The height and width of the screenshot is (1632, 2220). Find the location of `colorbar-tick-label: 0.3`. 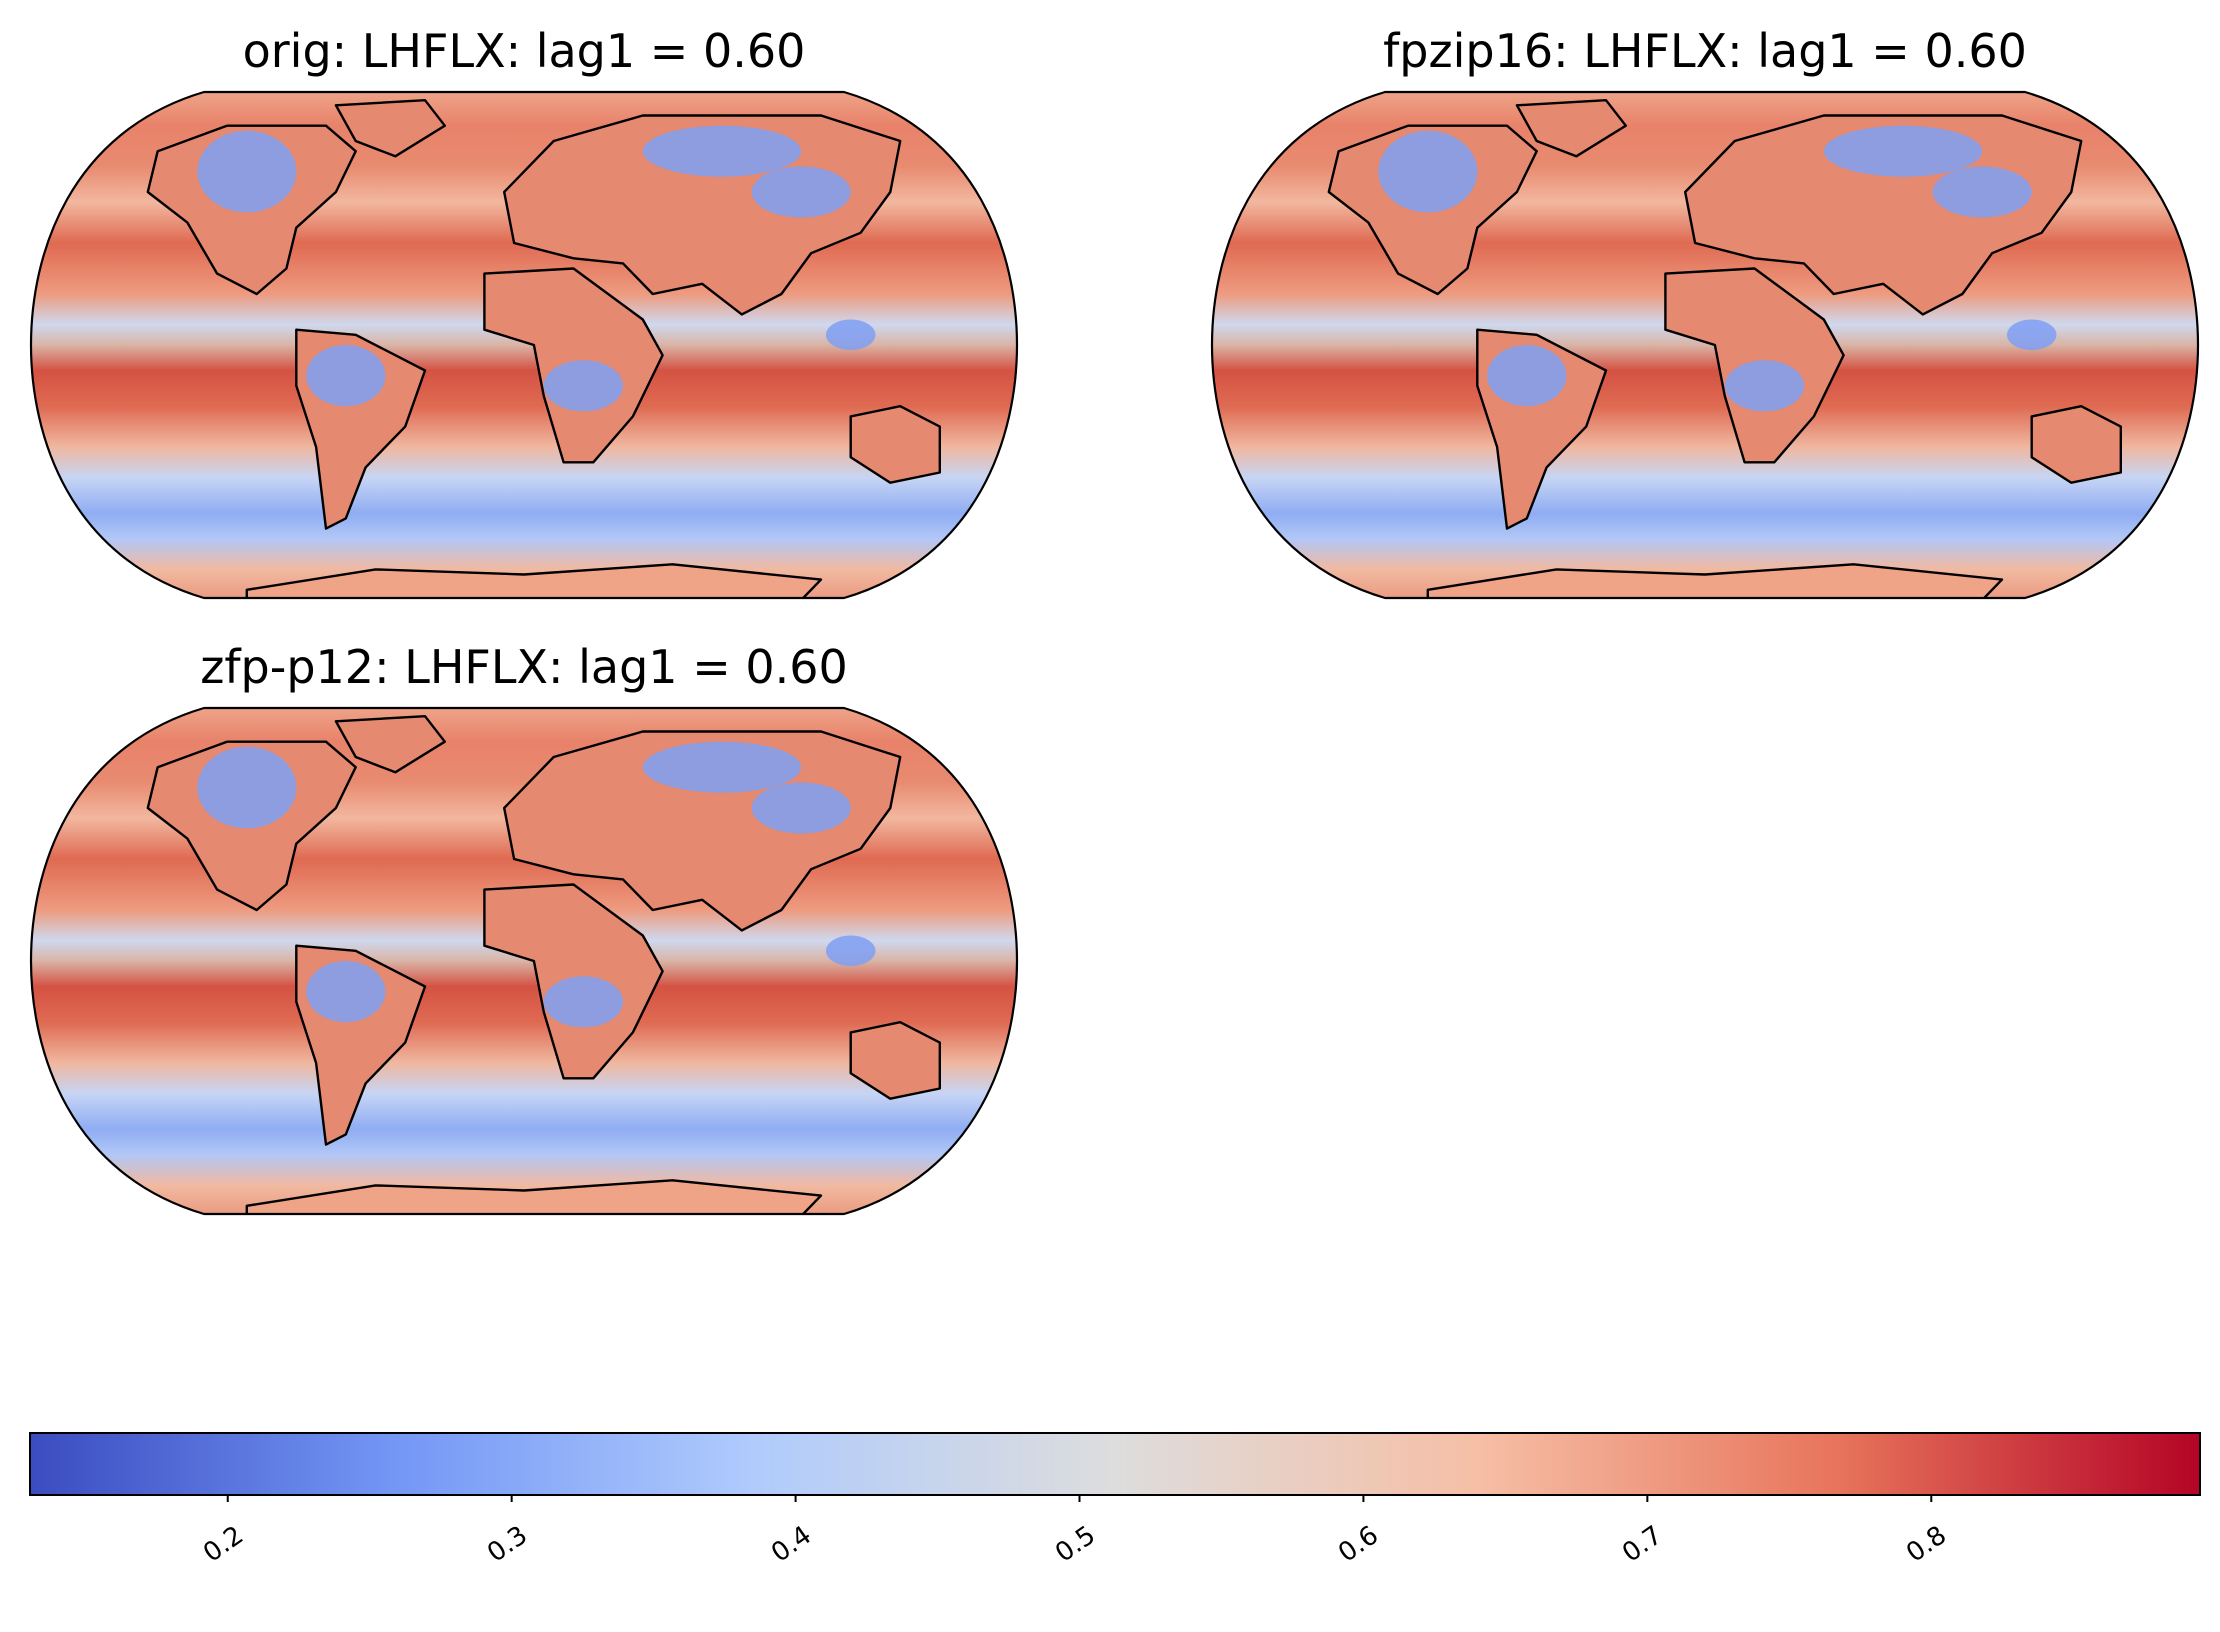

colorbar-tick-label: 0.3 is located at coordinates (507, 1544).